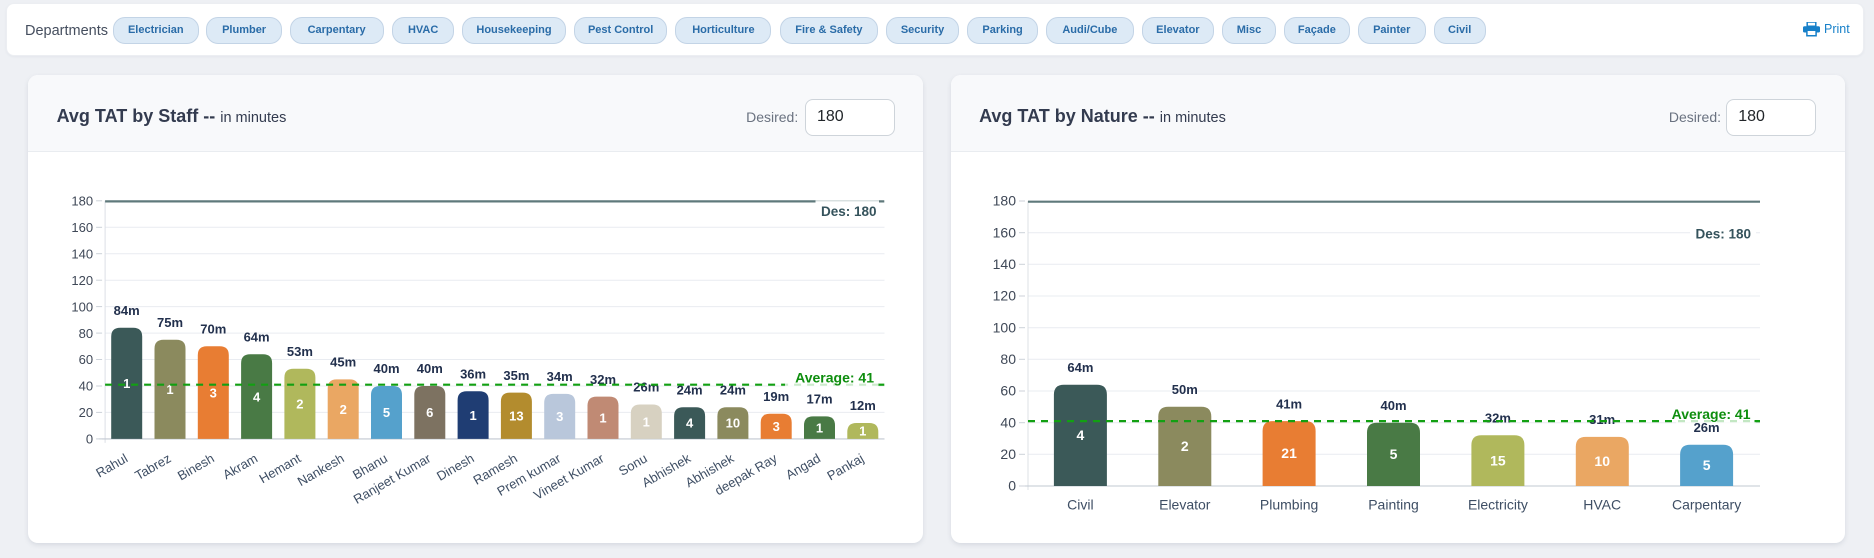 Image resolution: width=1874 pixels, height=558 pixels. Describe the element at coordinates (240, 467) in the screenshot. I see `svg-text: Akram` at that location.